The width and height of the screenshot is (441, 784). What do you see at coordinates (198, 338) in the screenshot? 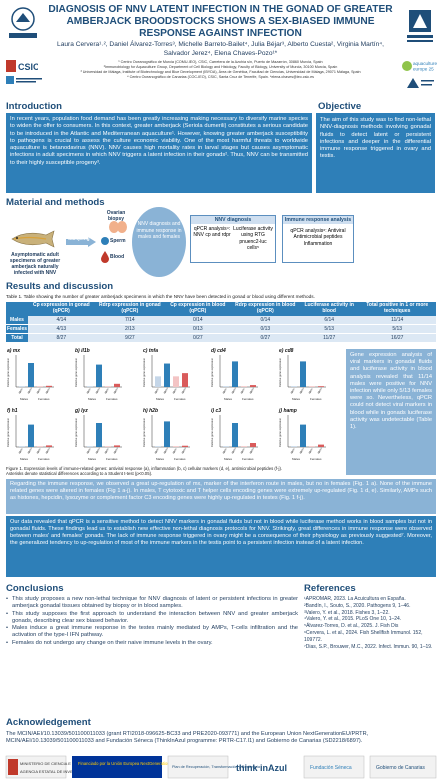
I see `table-cell: 0/27` at bounding box center [198, 338].